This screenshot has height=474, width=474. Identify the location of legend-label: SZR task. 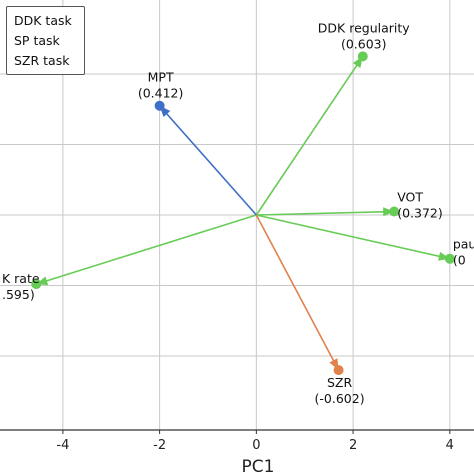
(42, 60).